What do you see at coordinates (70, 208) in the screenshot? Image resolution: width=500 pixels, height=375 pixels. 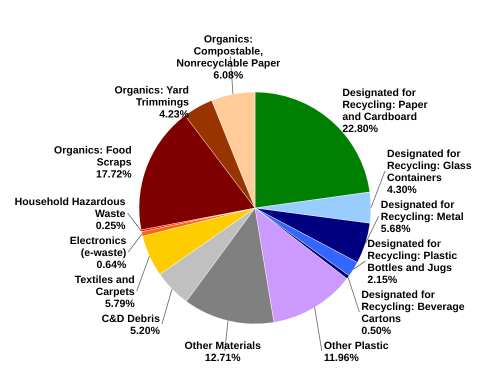 I see `slice-label: Household Hazardous Waste` at bounding box center [70, 208].